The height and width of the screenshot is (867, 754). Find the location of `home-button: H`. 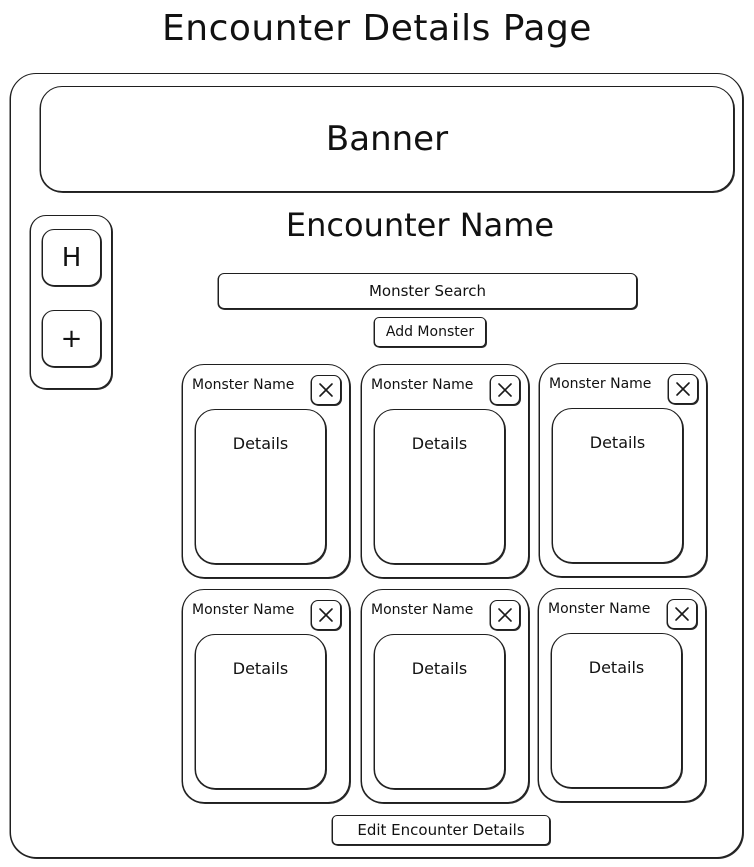

home-button: H is located at coordinates (71, 257).